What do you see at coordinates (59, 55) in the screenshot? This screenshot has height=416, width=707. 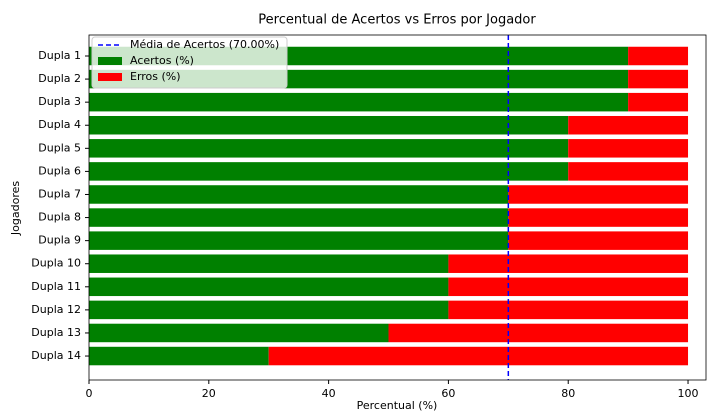 I see `y-tick-label: Dupla 1` at bounding box center [59, 55].